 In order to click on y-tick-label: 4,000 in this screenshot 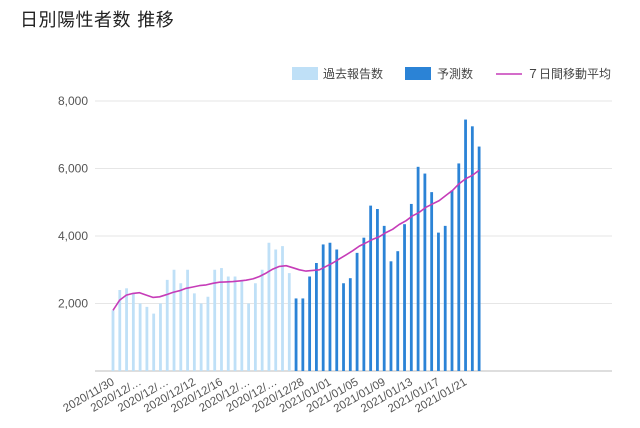, I will do `click(73, 236)`.